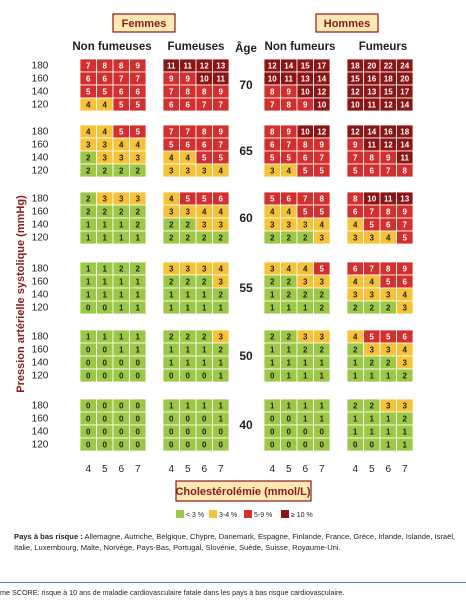  What do you see at coordinates (355, 78) in the screenshot?
I see `cell-value: 15` at bounding box center [355, 78].